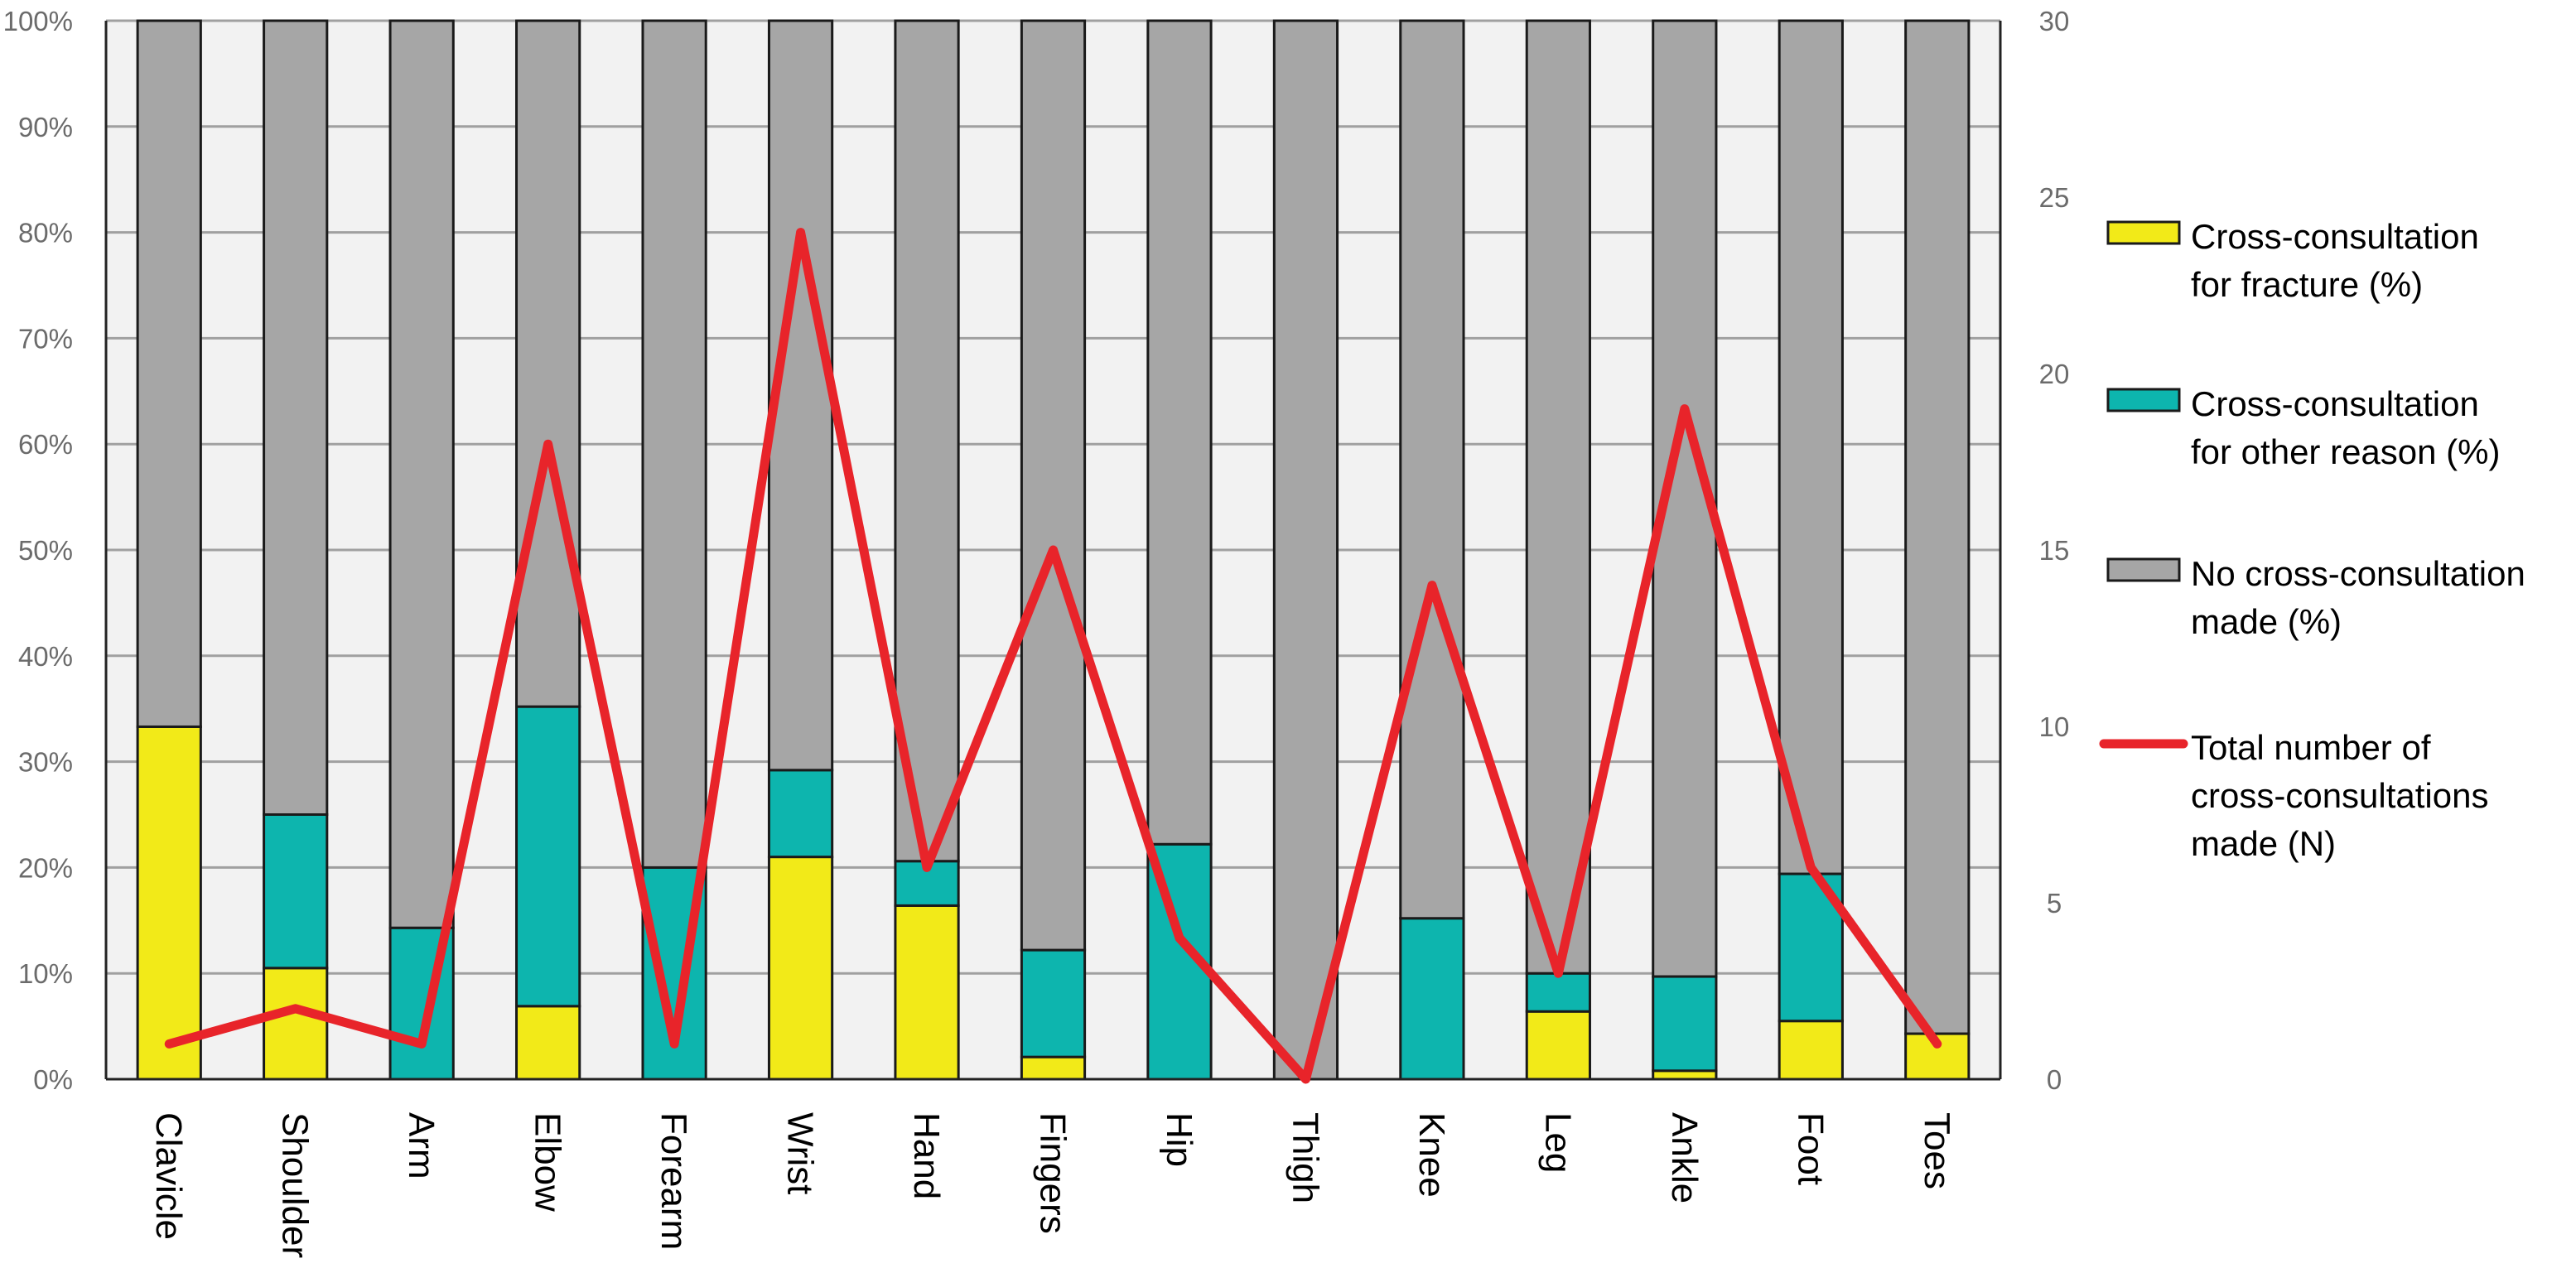 The image size is (2576, 1273). I want to click on y-left-tick-label: 100%, so click(38, 21).